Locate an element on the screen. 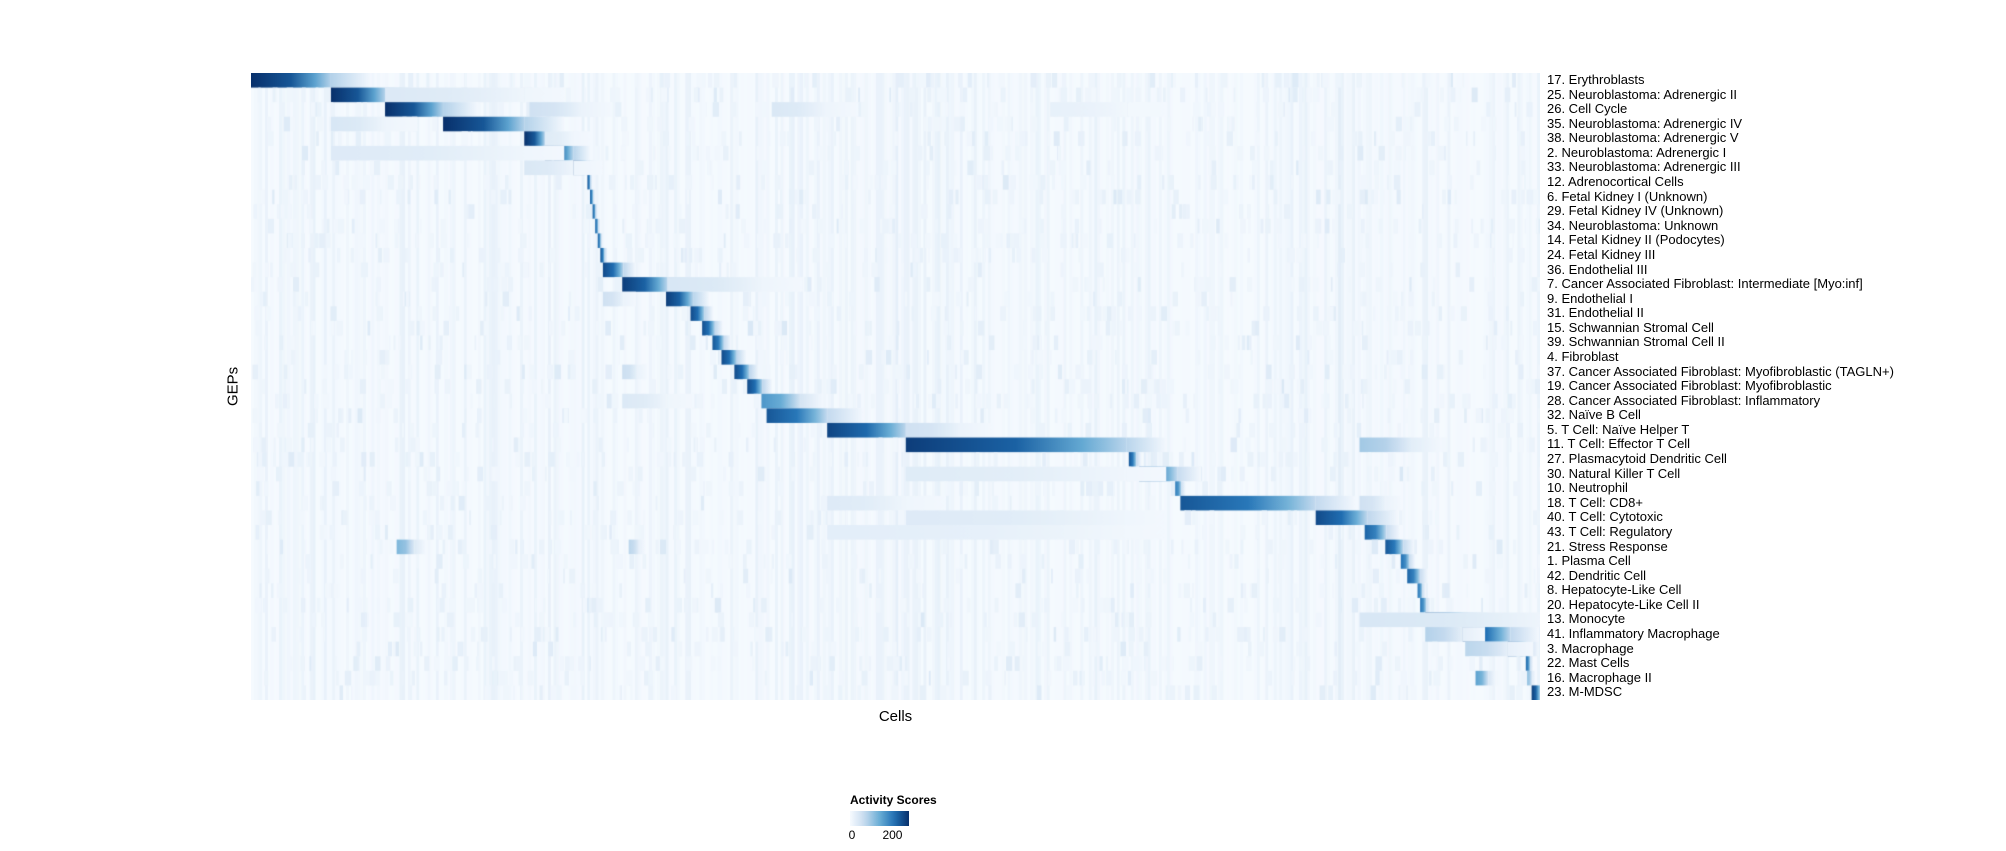 The width and height of the screenshot is (2006, 851). row-label: 43. T Cell: Regulatory is located at coordinates (1610, 531).